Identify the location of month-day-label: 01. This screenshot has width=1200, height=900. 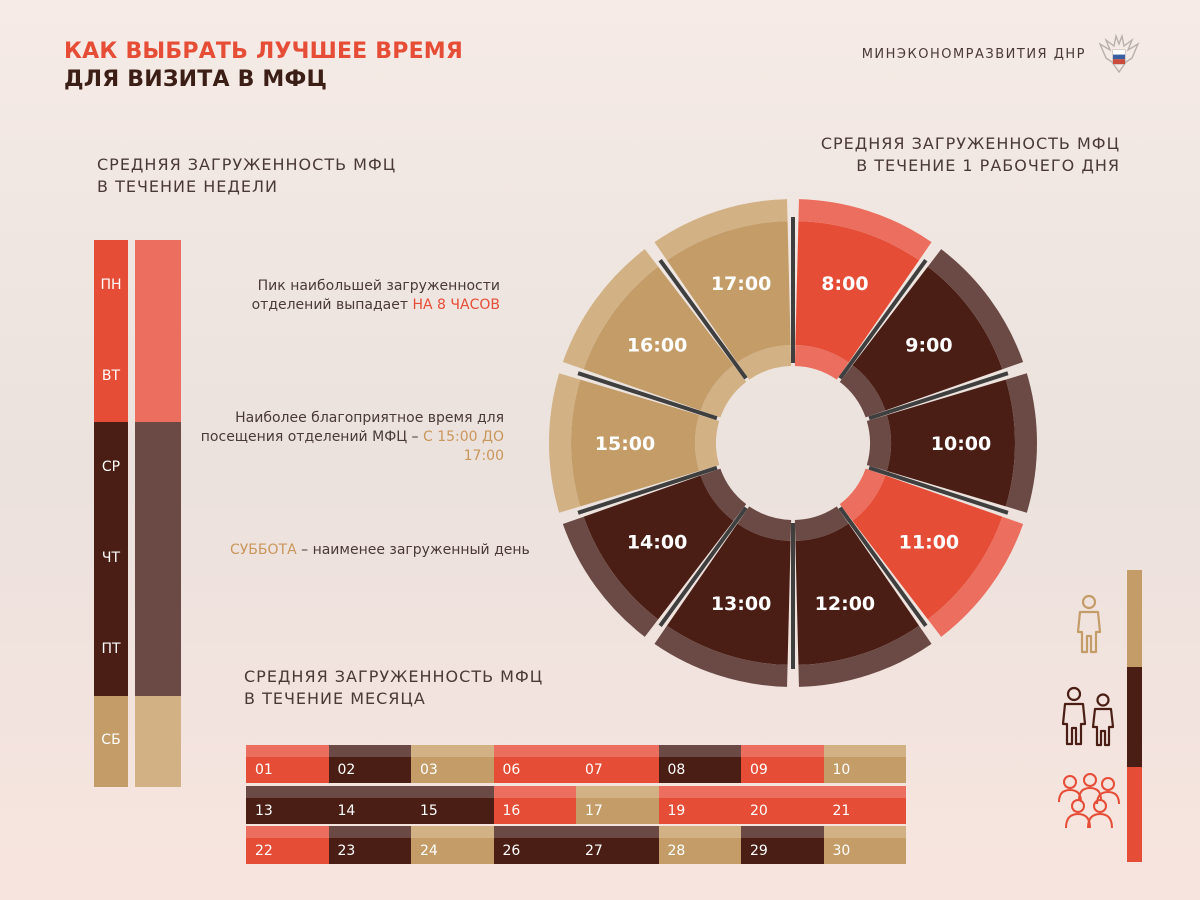
(264, 770).